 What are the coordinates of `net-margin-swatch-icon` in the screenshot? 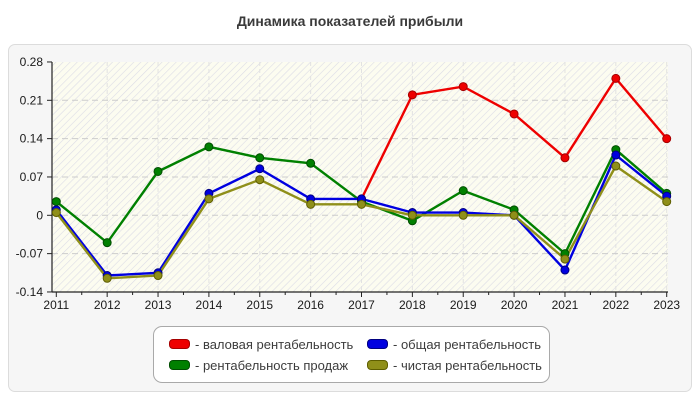 It's located at (377, 365).